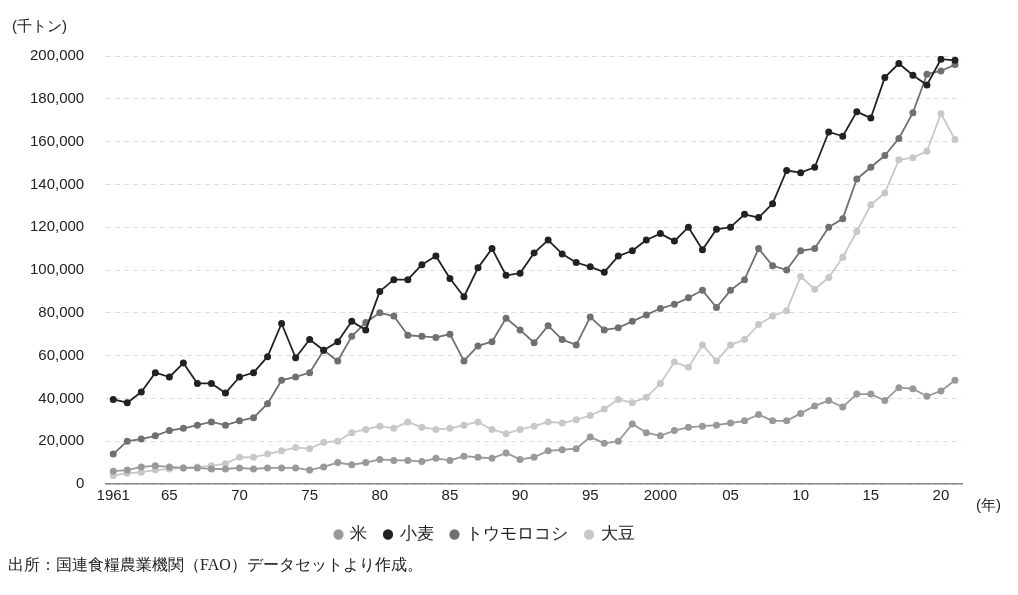 This screenshot has height=595, width=1018. Describe the element at coordinates (520, 495) in the screenshot. I see `x-tick-label: 90` at that location.